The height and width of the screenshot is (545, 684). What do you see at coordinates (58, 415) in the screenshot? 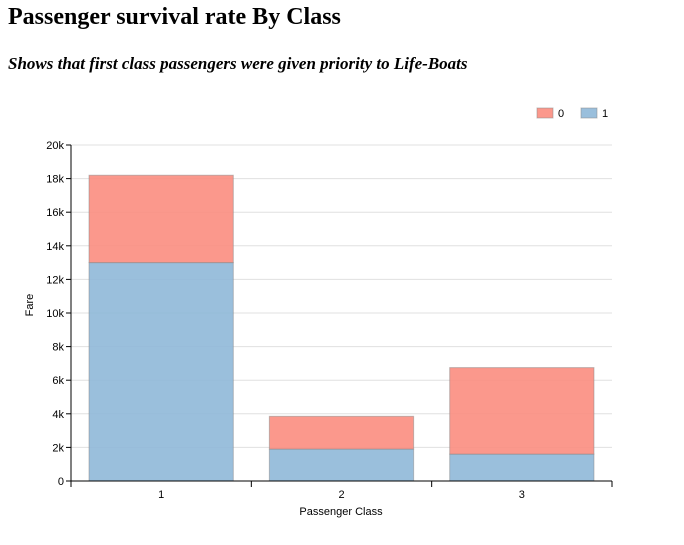
I see `y-tick-label: 4k` at bounding box center [58, 415].